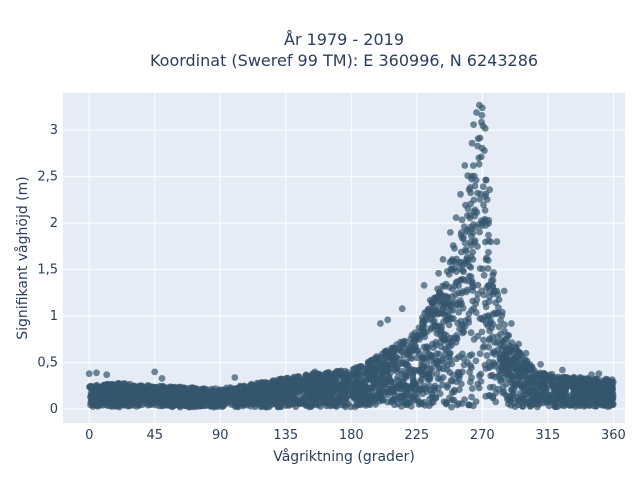 Image resolution: width=640 pixels, height=480 pixels. What do you see at coordinates (54, 130) in the screenshot?
I see `y-tick-label: 3` at bounding box center [54, 130].